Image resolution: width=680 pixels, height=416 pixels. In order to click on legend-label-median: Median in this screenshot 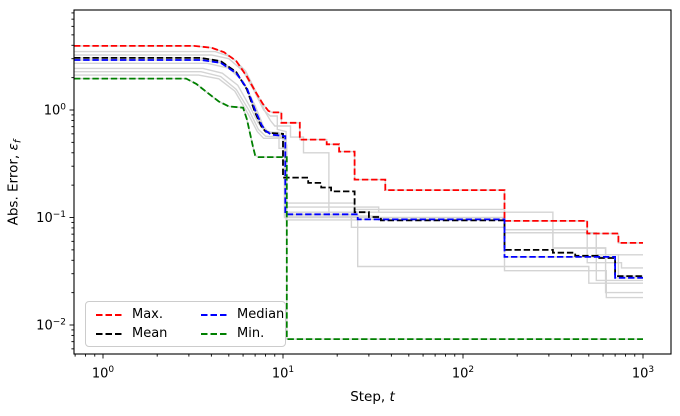, I will do `click(261, 314)`.